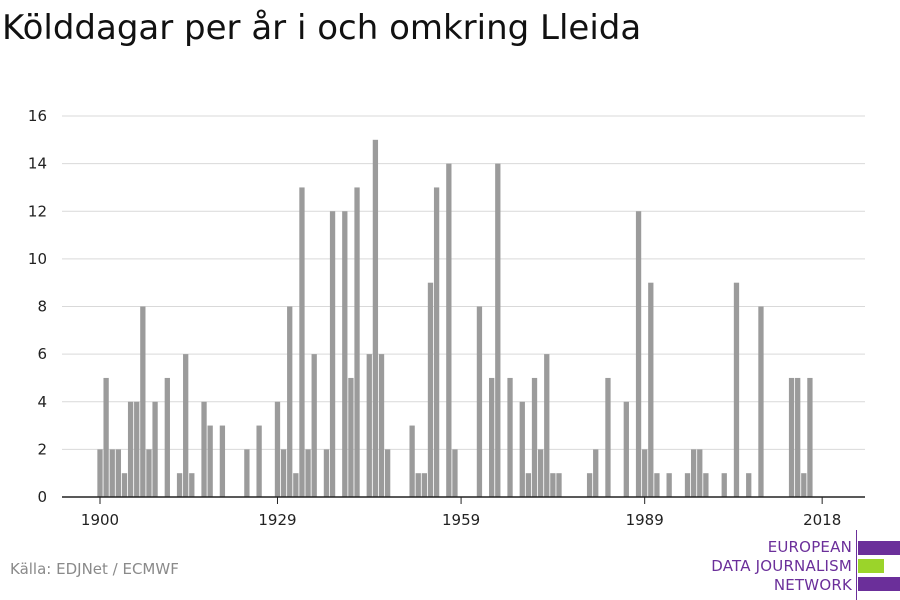 The image size is (900, 600). What do you see at coordinates (186, 426) in the screenshot?
I see `bar-1914` at bounding box center [186, 426].